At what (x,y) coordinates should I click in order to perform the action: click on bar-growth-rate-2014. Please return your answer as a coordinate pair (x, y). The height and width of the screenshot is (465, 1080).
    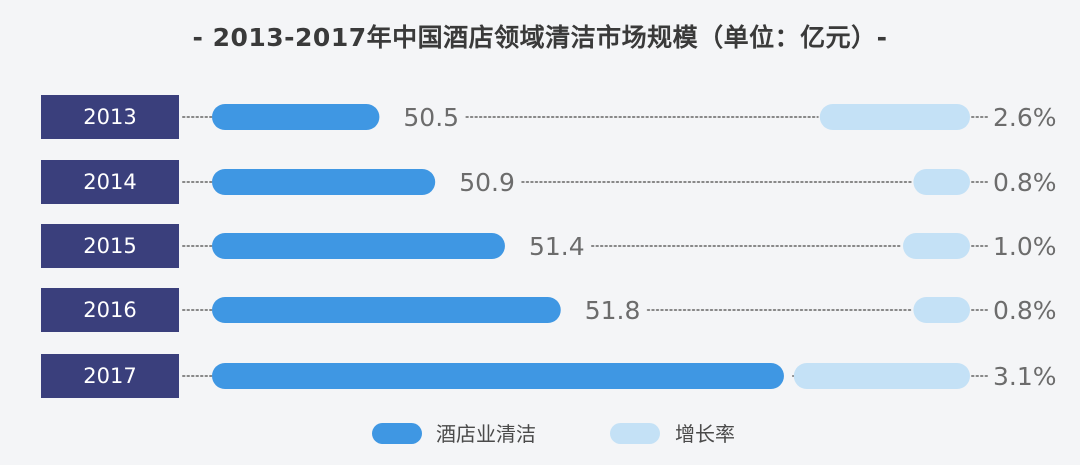
    Looking at the image, I should click on (941, 182).